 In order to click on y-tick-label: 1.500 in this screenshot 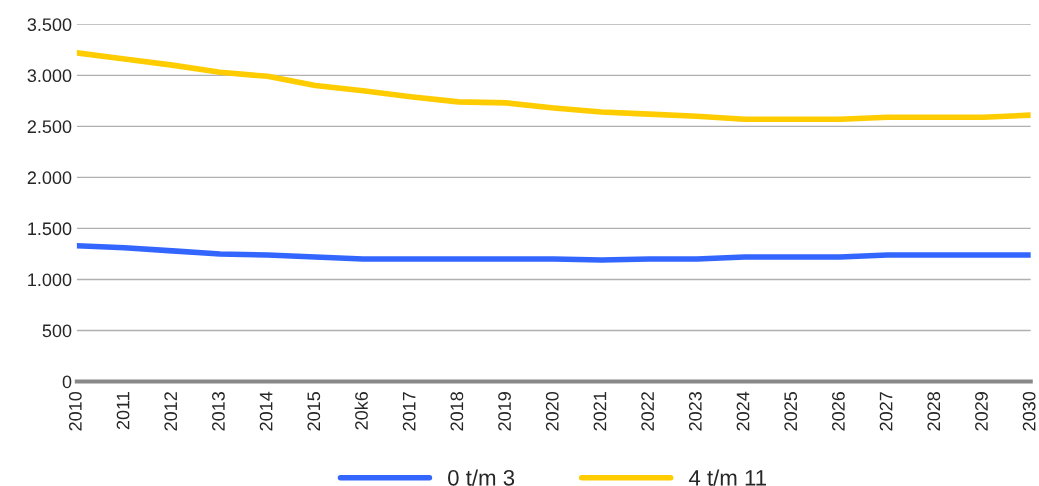, I will do `click(50, 229)`.